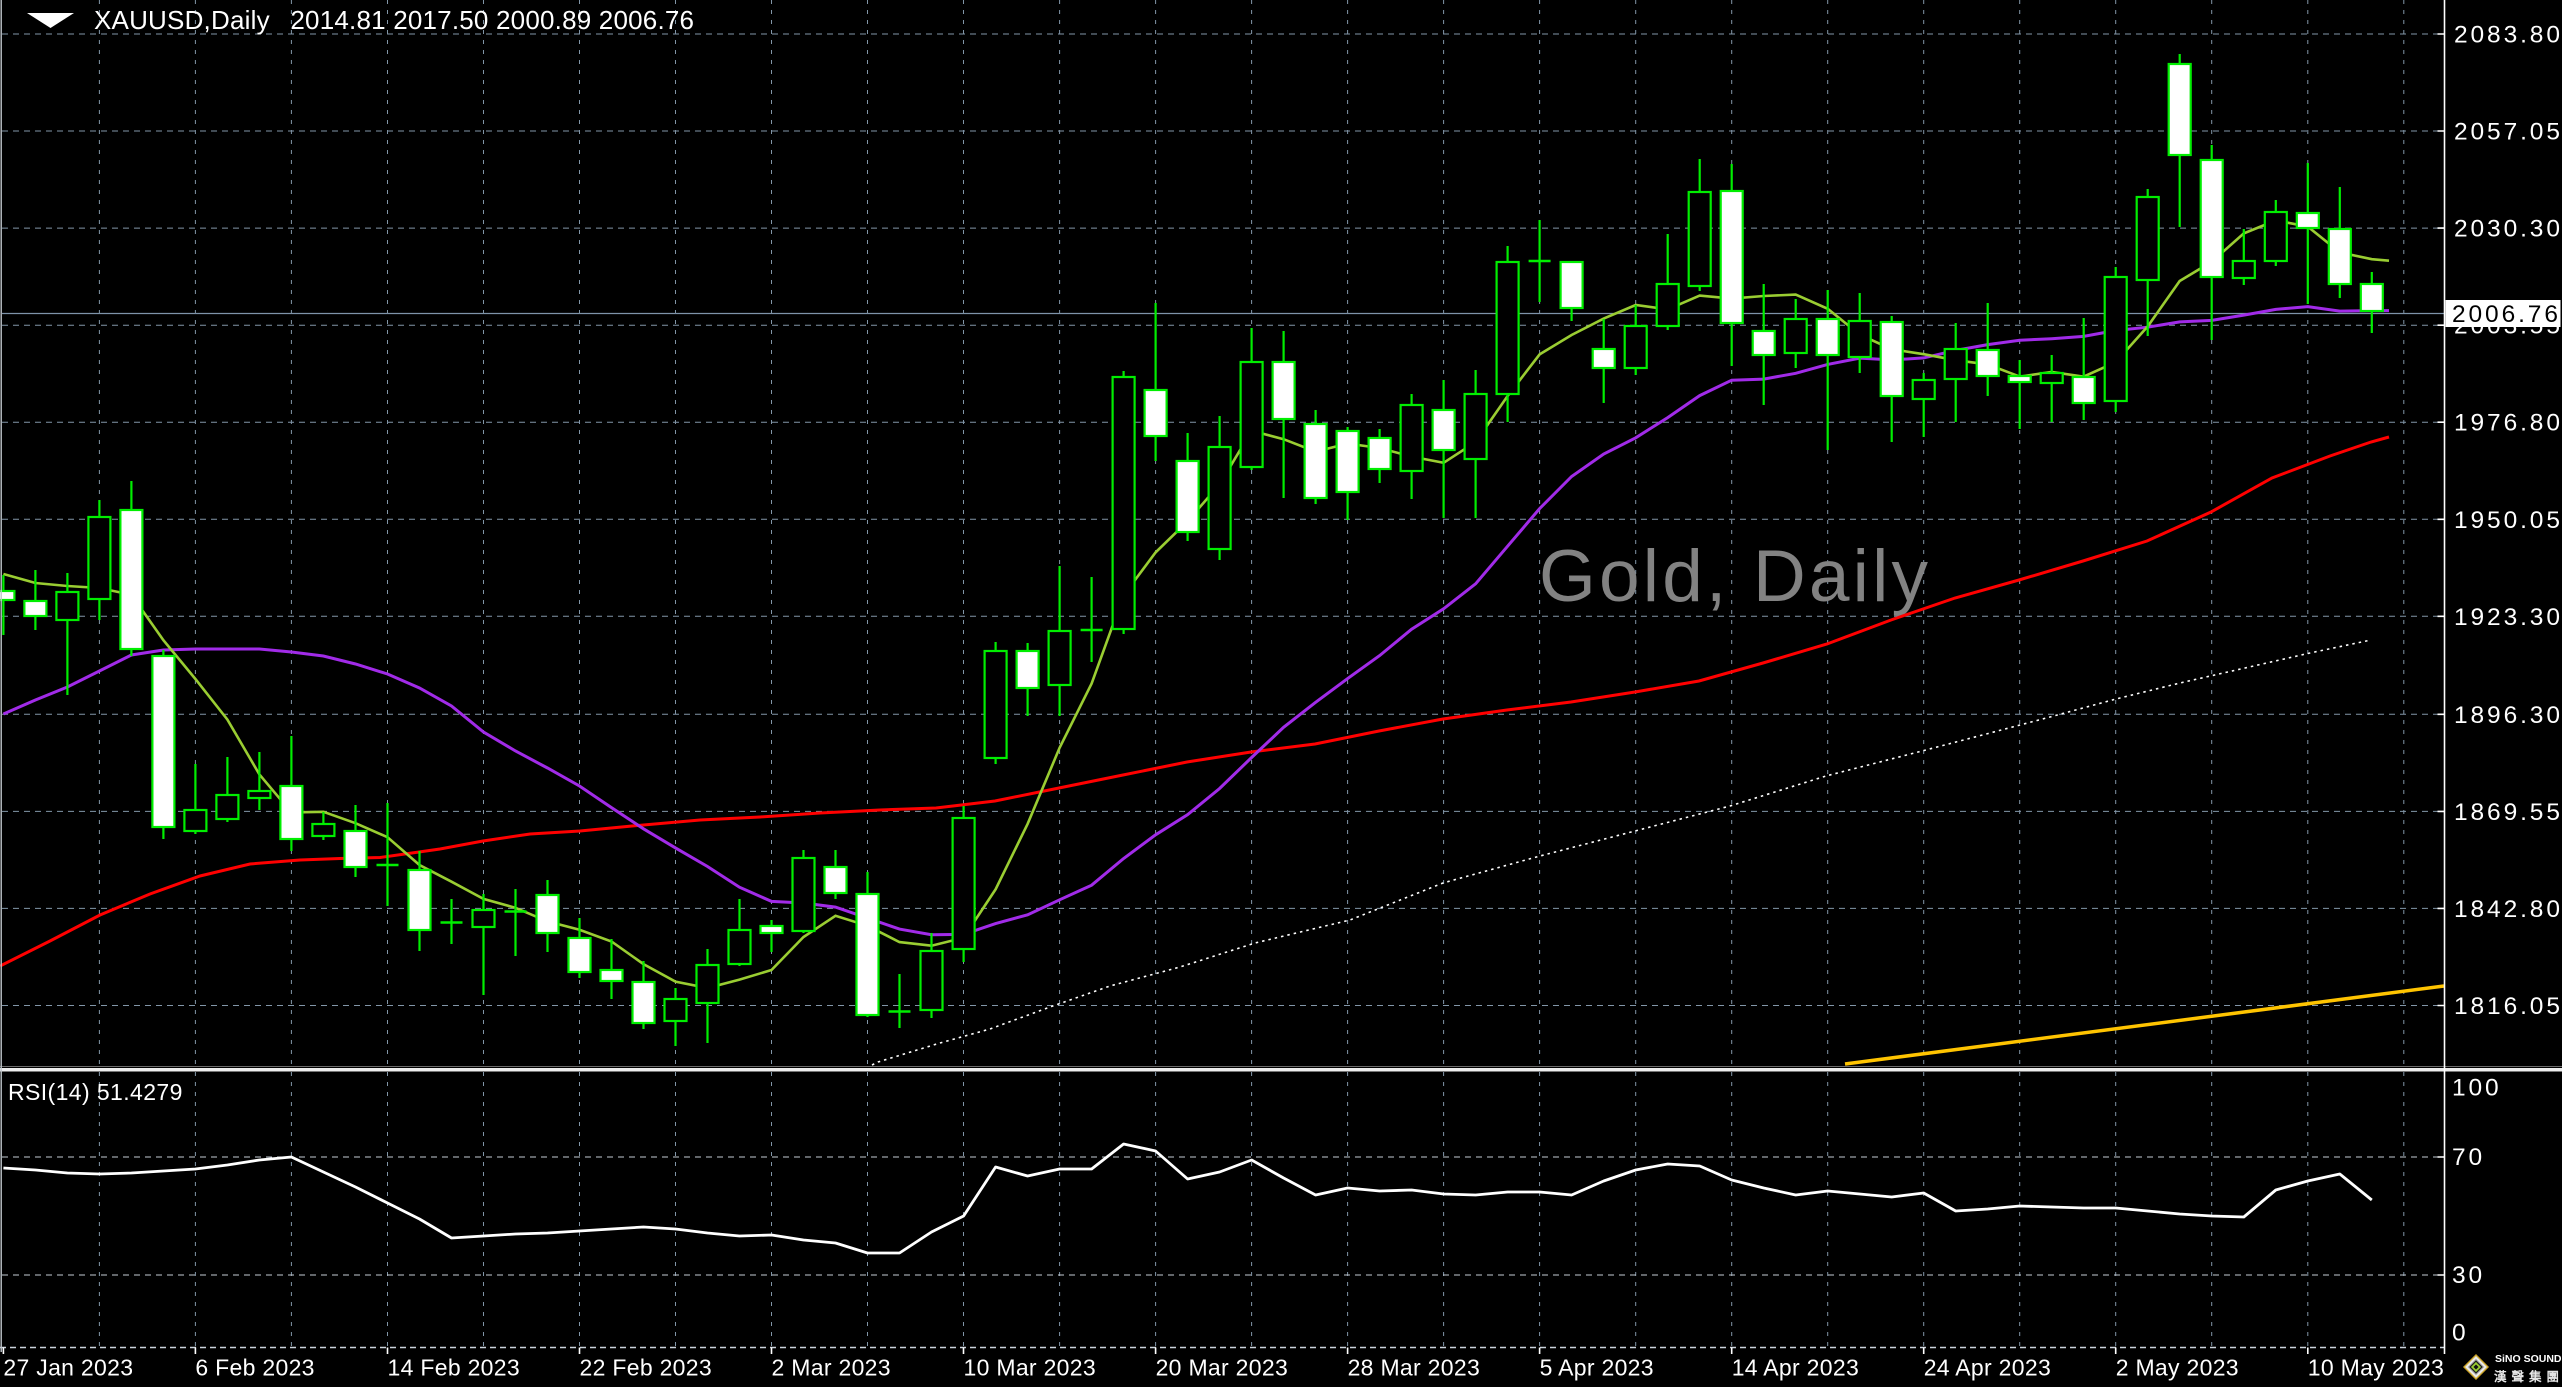  I want to click on svg-text: RSI(14) 51.4279, so click(95, 1092).